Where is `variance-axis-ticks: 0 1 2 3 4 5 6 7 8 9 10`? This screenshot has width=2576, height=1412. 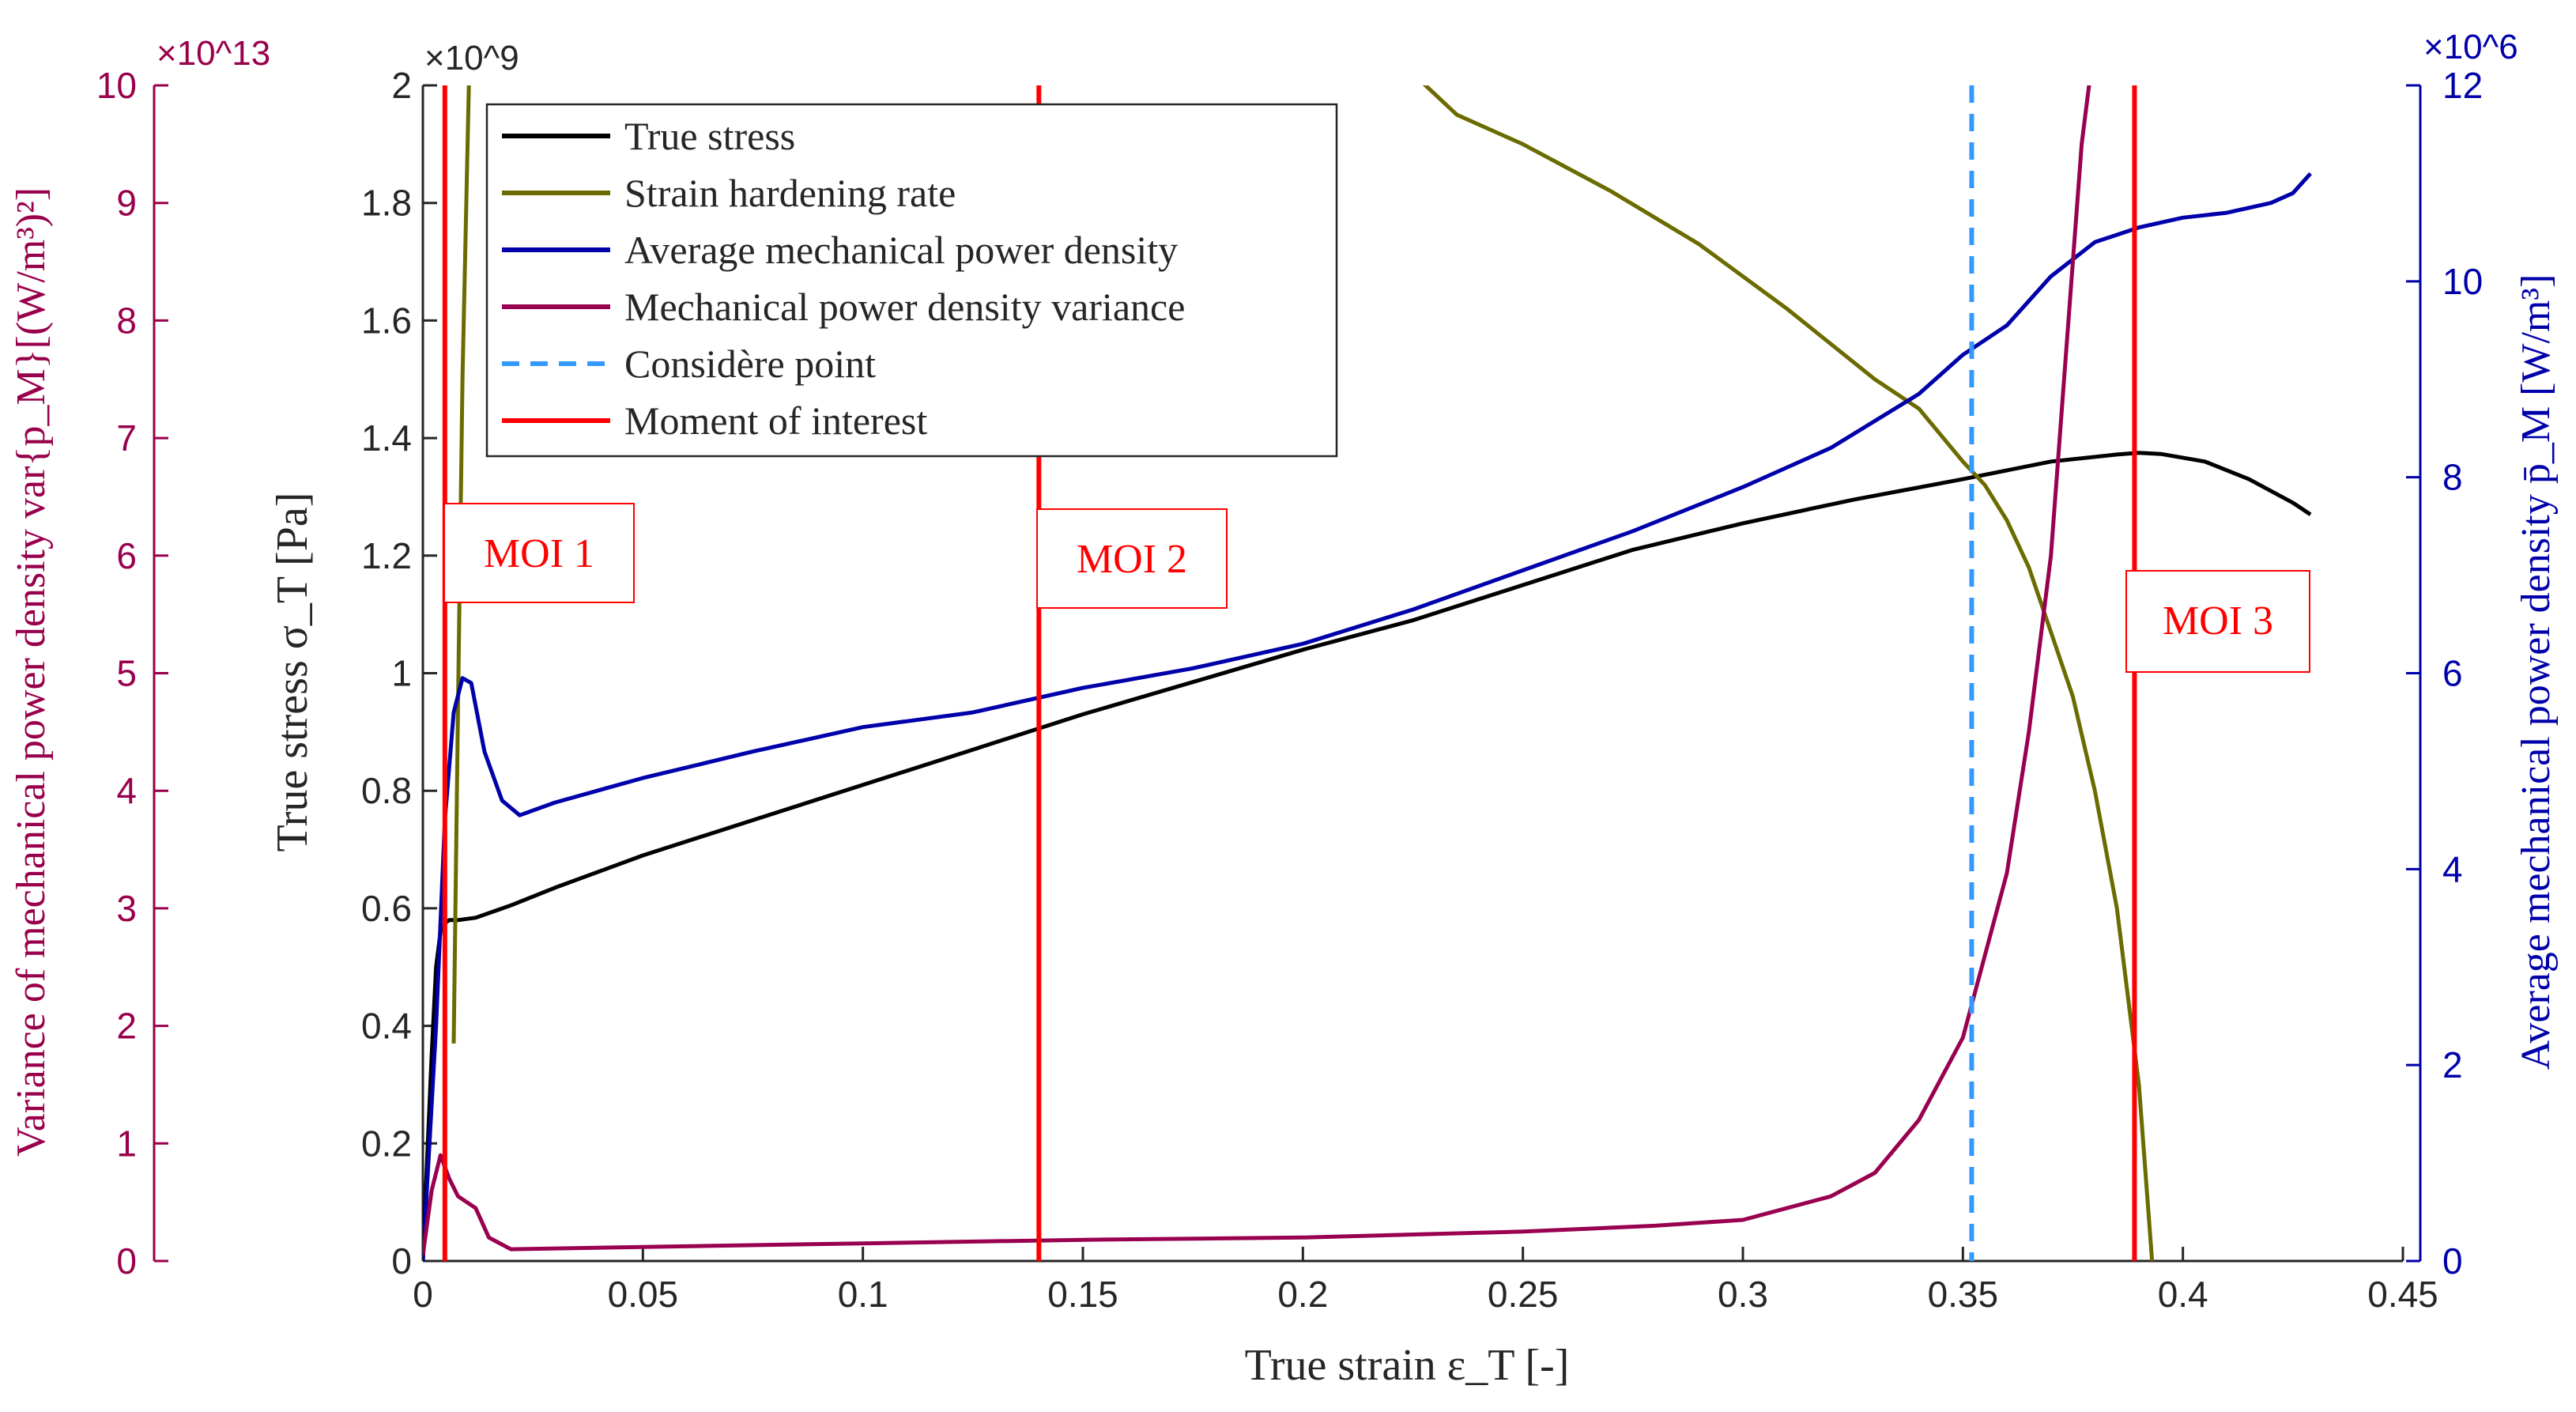 variance-axis-ticks: 0 1 2 3 4 5 6 7 8 9 10 is located at coordinates (132, 673).